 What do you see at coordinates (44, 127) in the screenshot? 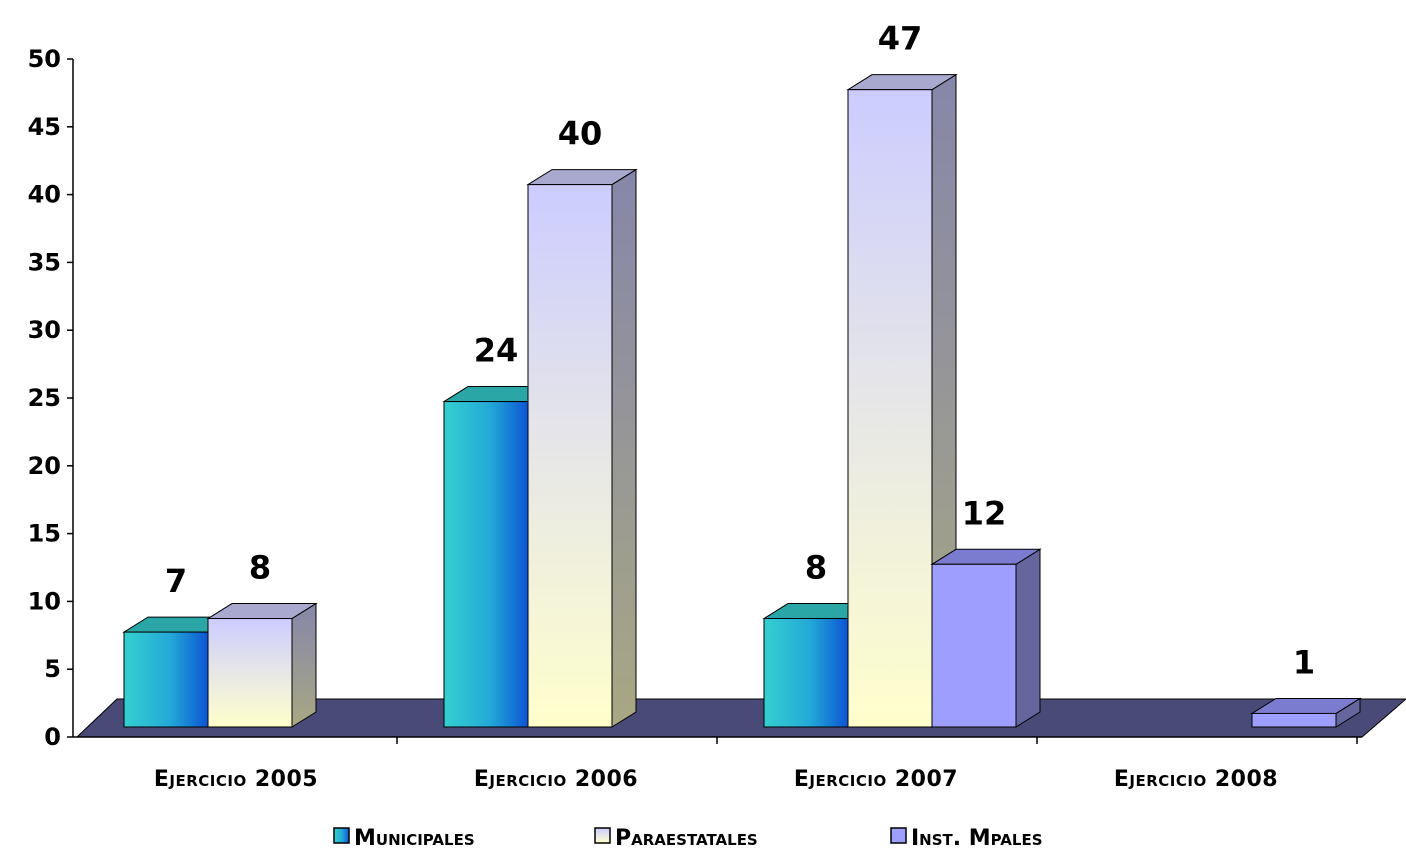
I see `y-tick-label: 45` at bounding box center [44, 127].